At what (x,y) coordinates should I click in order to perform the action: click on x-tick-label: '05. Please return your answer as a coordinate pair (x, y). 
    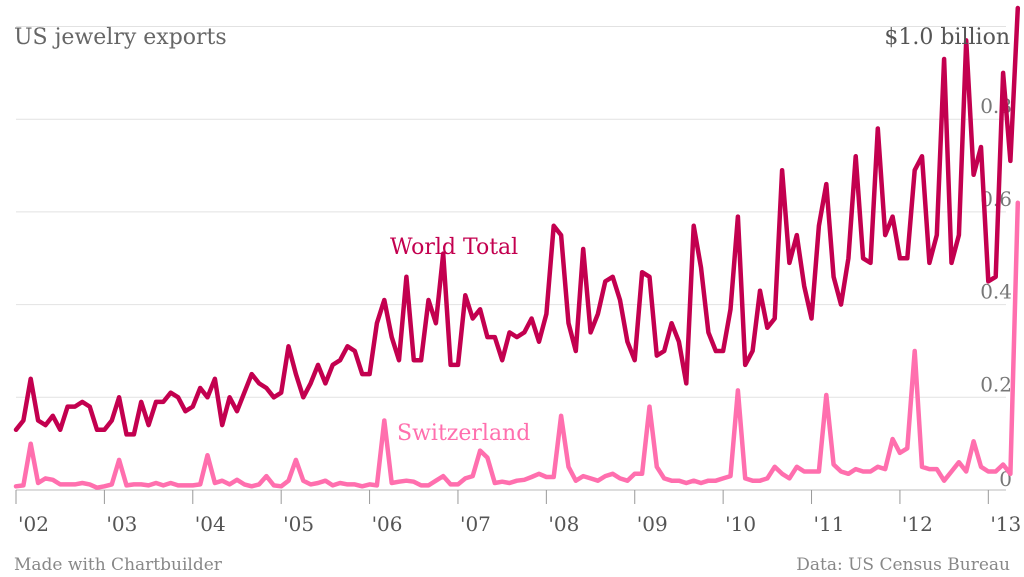
    Looking at the image, I should click on (298, 524).